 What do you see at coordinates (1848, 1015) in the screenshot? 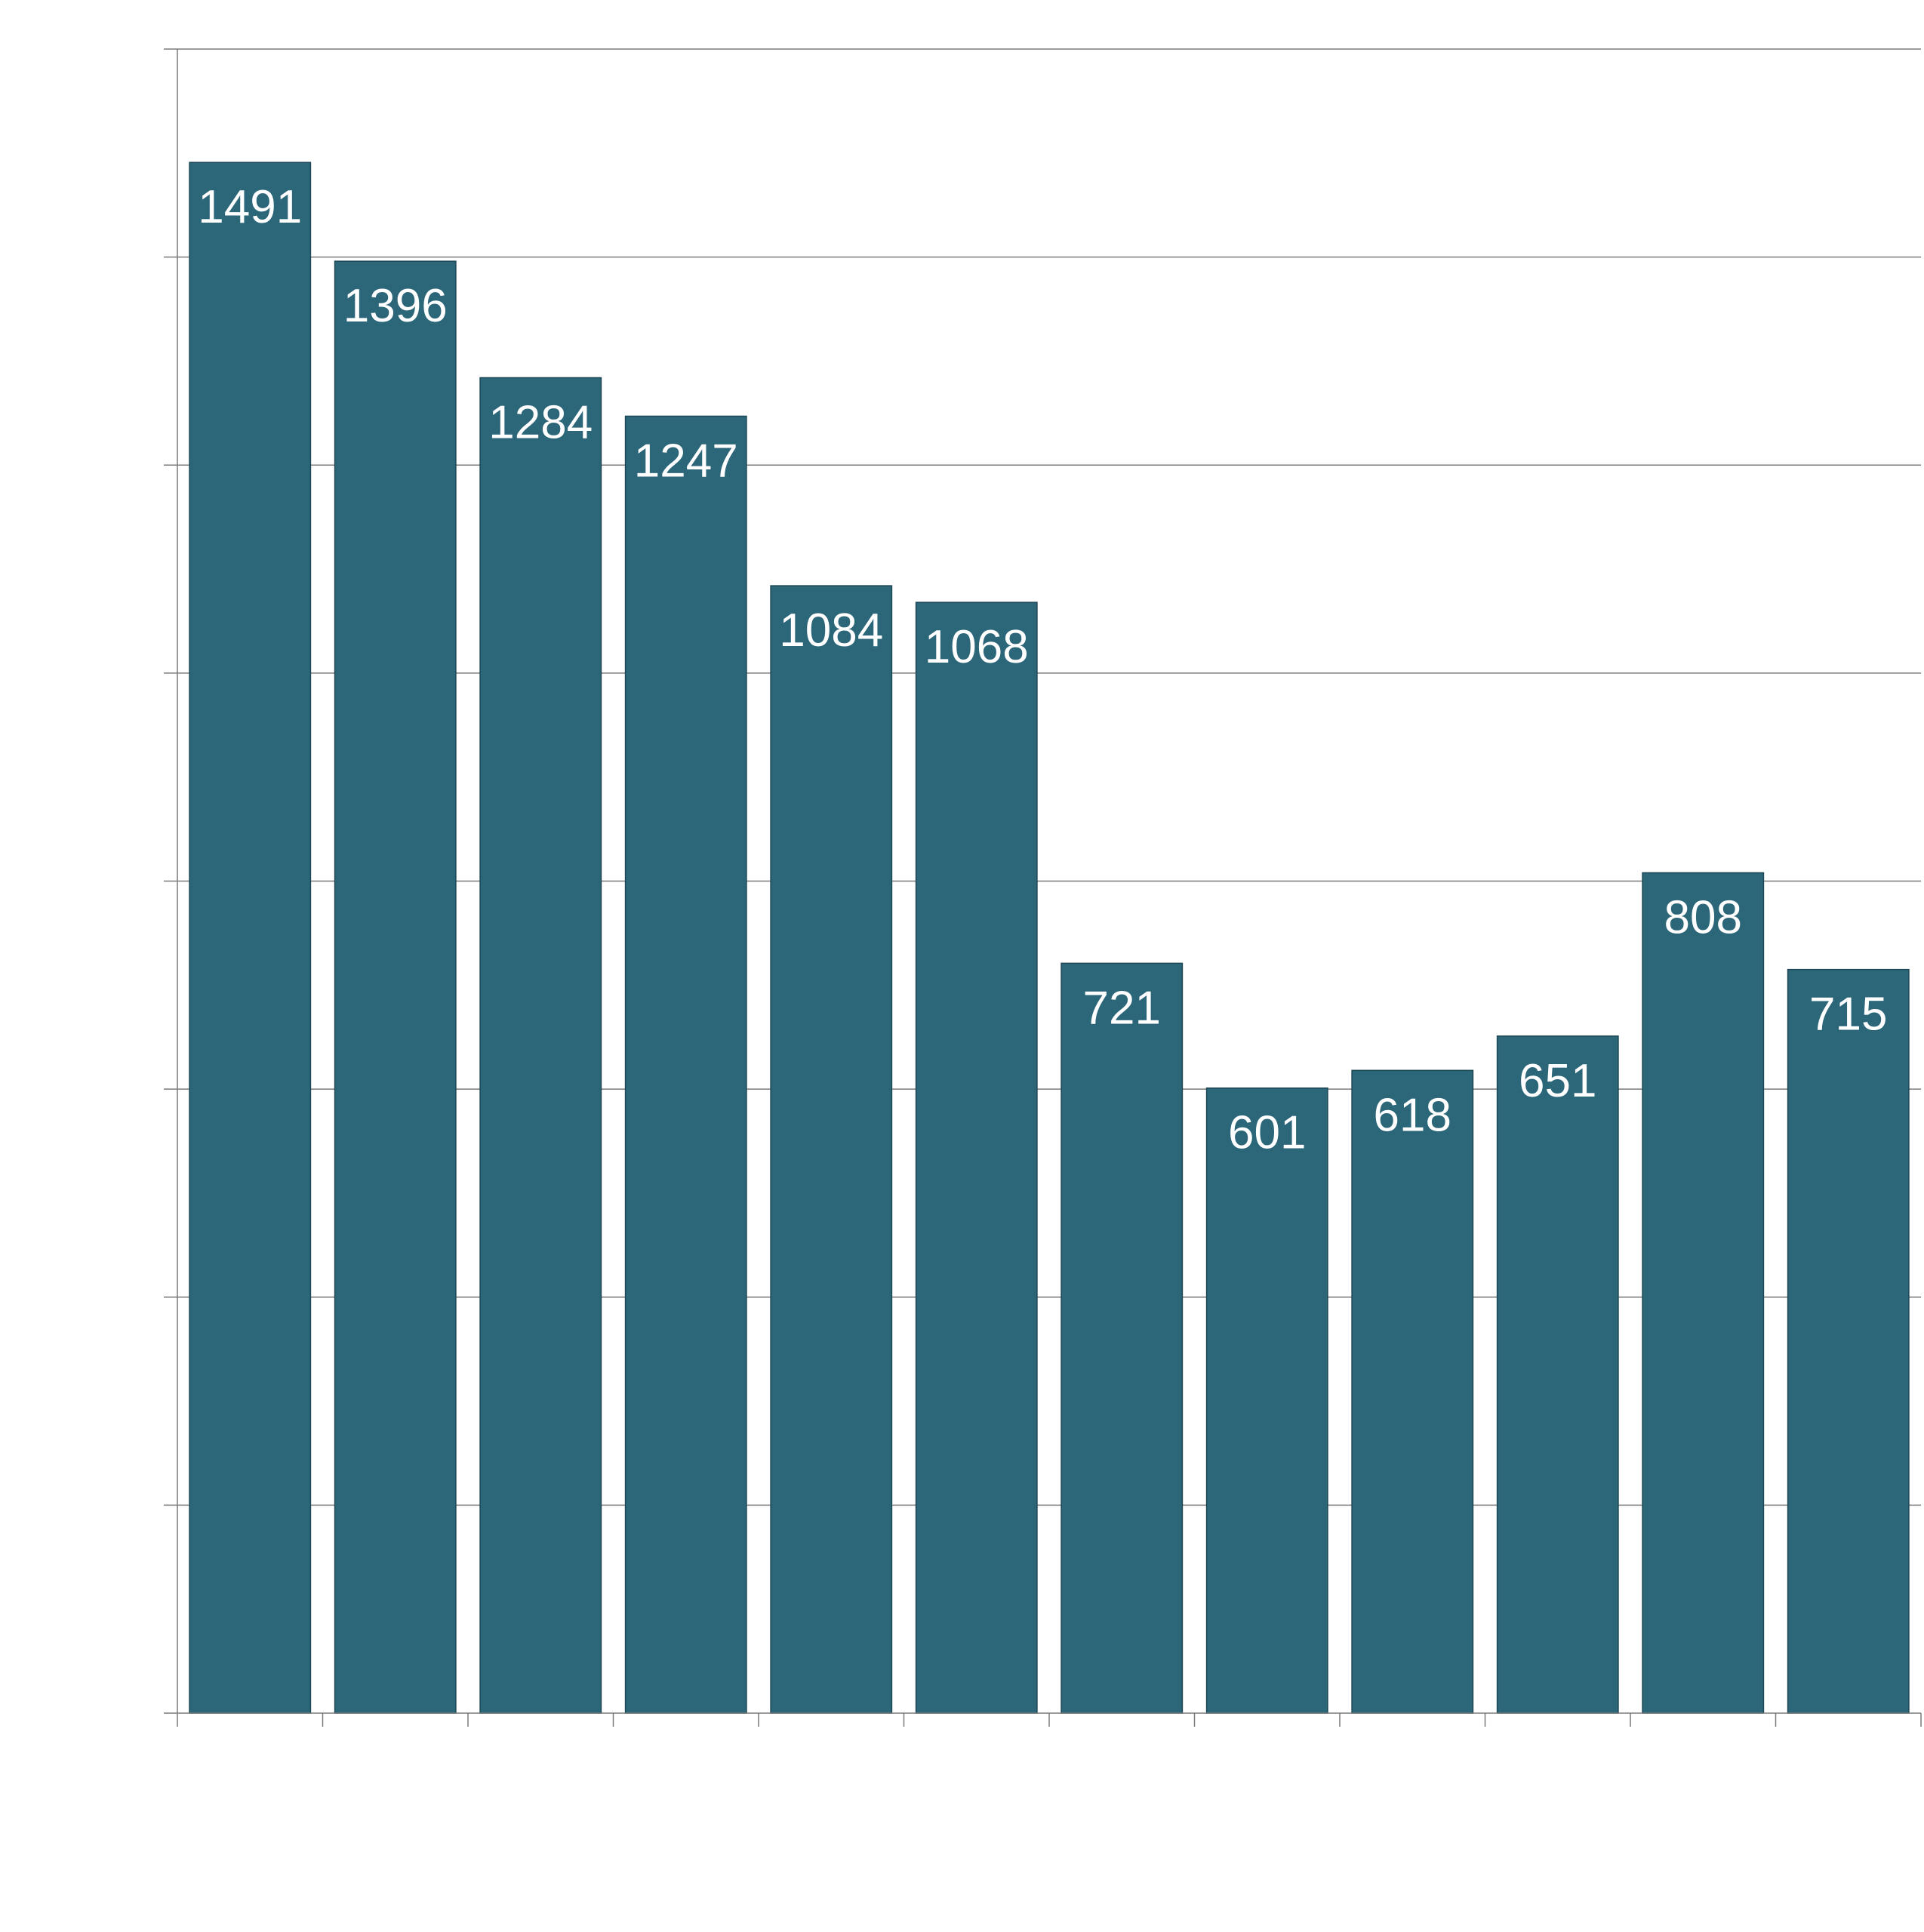
I see `data-label: 715` at bounding box center [1848, 1015].